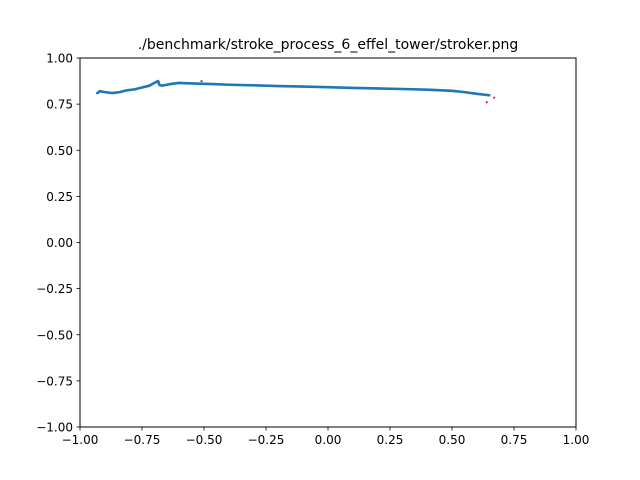  I want to click on x-tick-label: 0.75, so click(514, 440).